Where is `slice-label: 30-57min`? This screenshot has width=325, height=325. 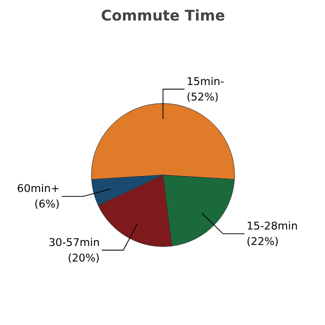
slice-label: 30-57min is located at coordinates (74, 242).